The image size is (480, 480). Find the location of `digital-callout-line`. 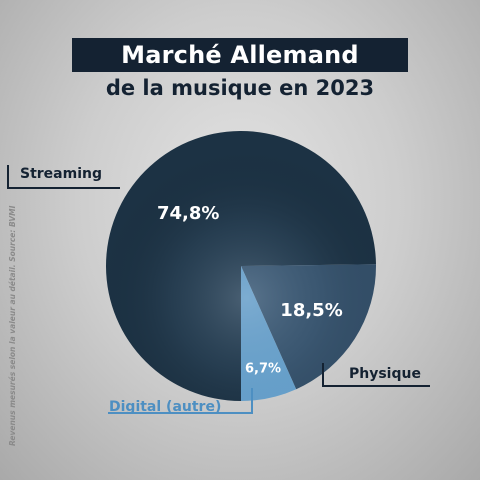

digital-callout-line is located at coordinates (180, 401).